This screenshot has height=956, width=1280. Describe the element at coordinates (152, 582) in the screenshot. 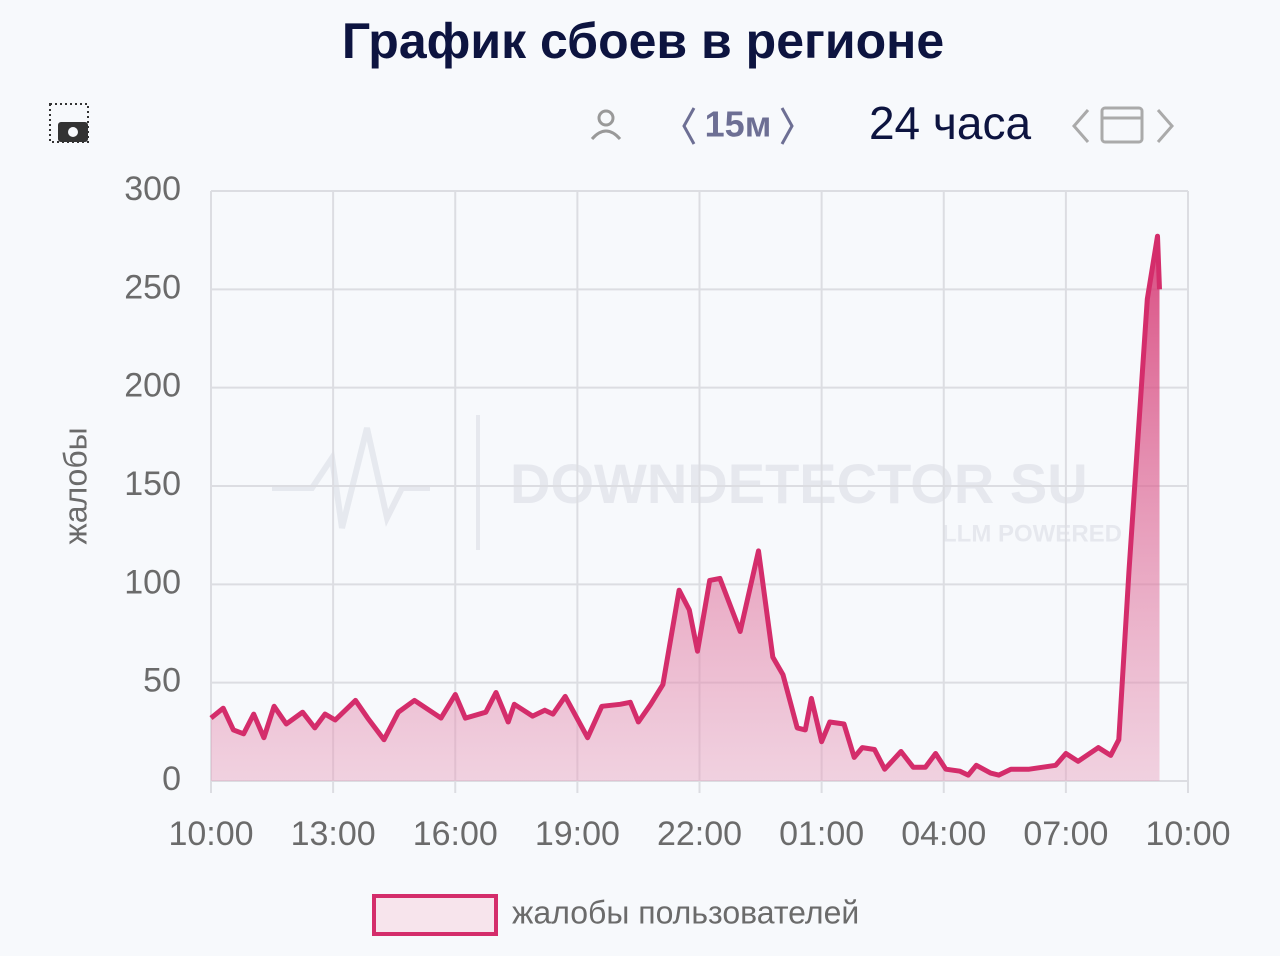

I see `y-tick-label: 100` at that location.